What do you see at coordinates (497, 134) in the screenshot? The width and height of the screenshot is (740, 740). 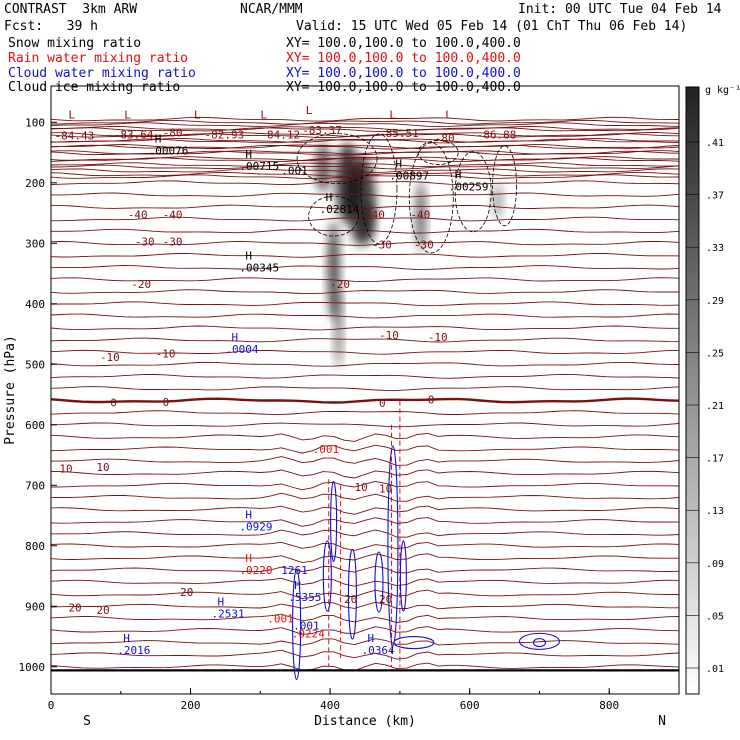 I see `isotherm-label: -86.88` at bounding box center [497, 134].